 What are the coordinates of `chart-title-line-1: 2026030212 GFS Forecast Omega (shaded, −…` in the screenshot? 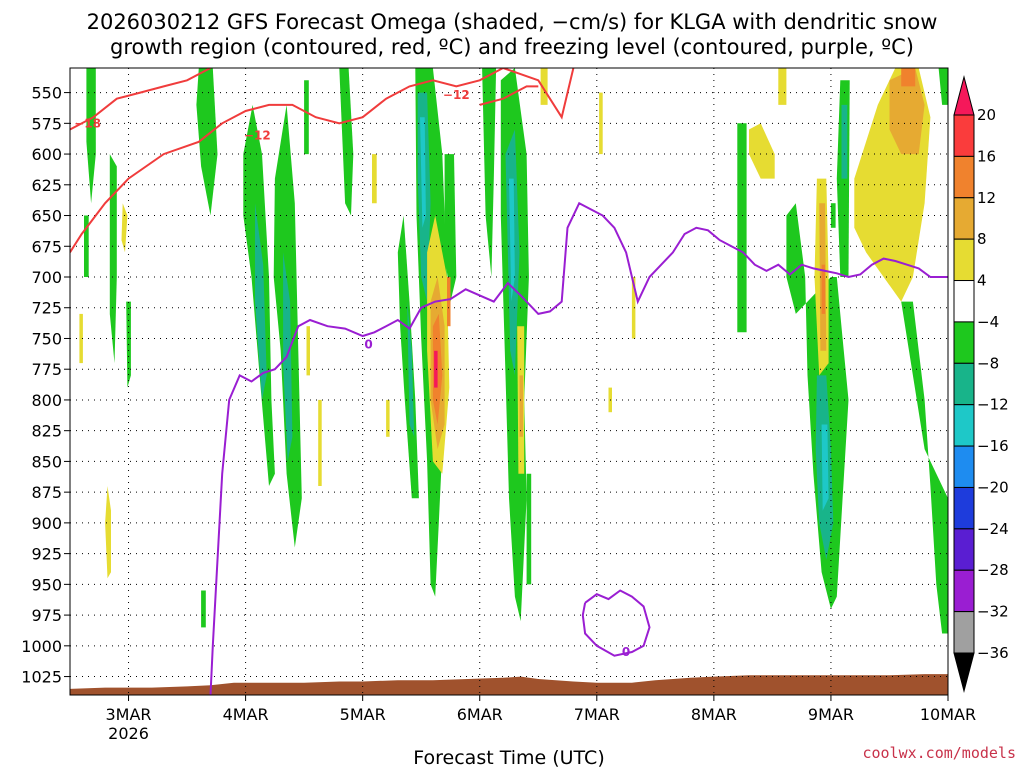 It's located at (512, 22).